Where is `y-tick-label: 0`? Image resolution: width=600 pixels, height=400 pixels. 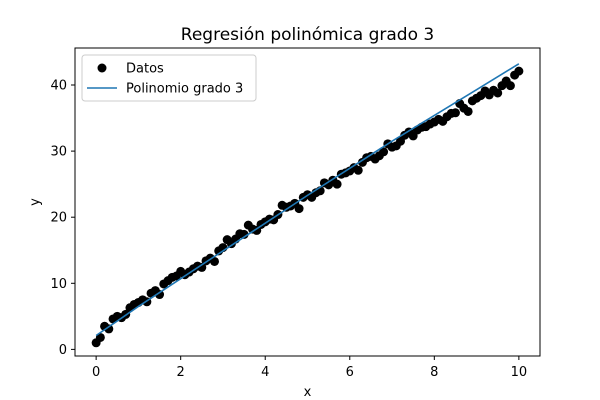
y-tick-label: 0 is located at coordinates (63, 350).